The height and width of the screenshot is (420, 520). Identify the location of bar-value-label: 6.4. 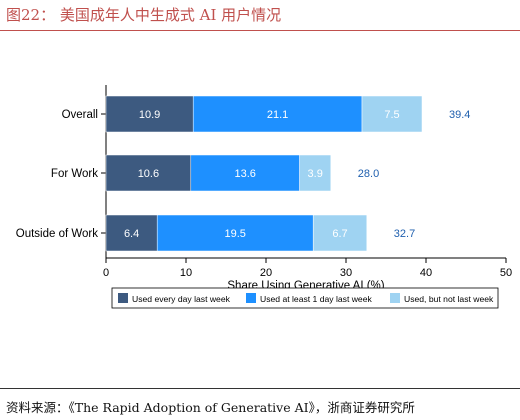
(131, 234).